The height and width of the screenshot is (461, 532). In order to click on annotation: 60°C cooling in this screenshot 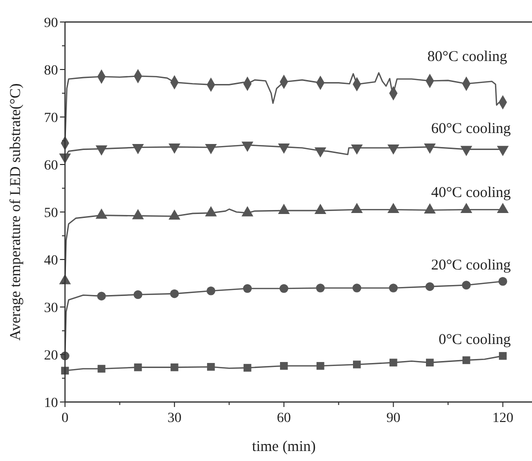, I will do `click(471, 129)`.